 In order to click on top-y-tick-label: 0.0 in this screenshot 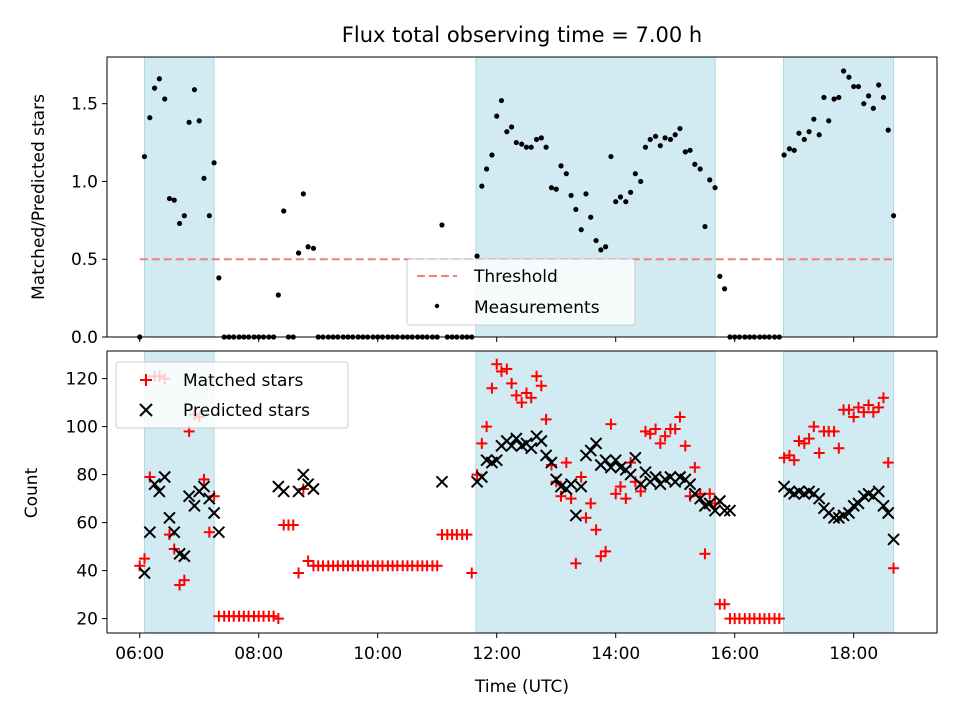, I will do `click(84, 338)`.